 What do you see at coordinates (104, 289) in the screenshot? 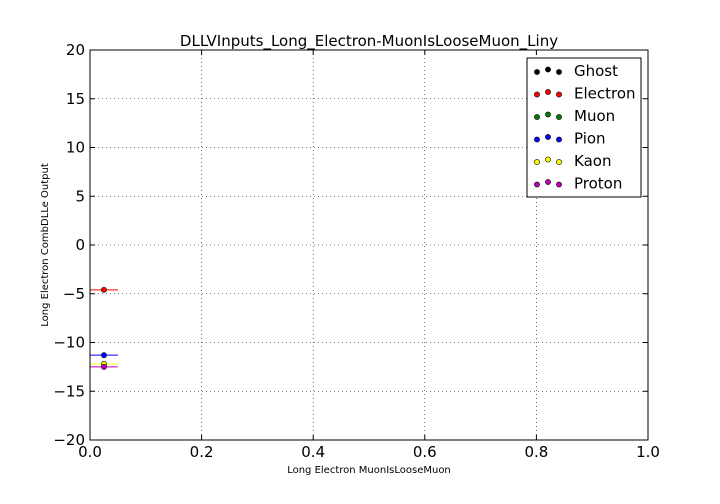
I see `electron-point` at bounding box center [104, 289].